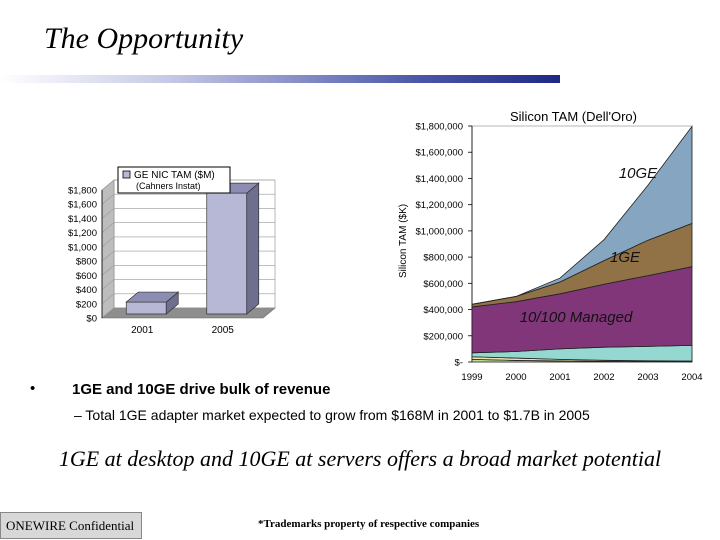  Describe the element at coordinates (403, 241) in the screenshot. I see `tam-ylabel: Silicon TAM ($K)` at that location.